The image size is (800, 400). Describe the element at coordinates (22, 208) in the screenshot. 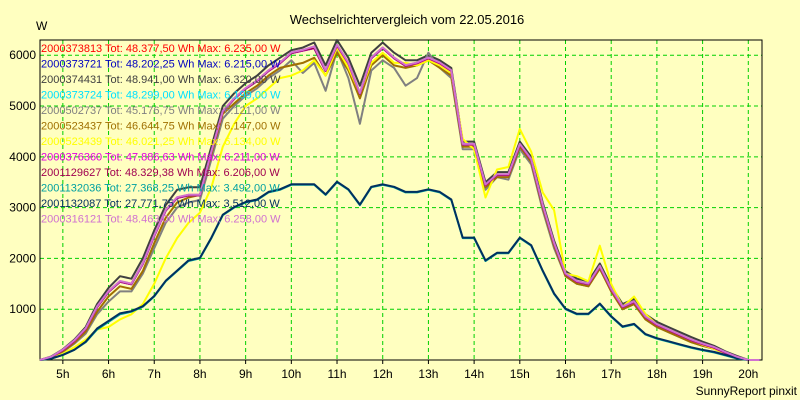

I see `y-tick-label: 3000` at that location.